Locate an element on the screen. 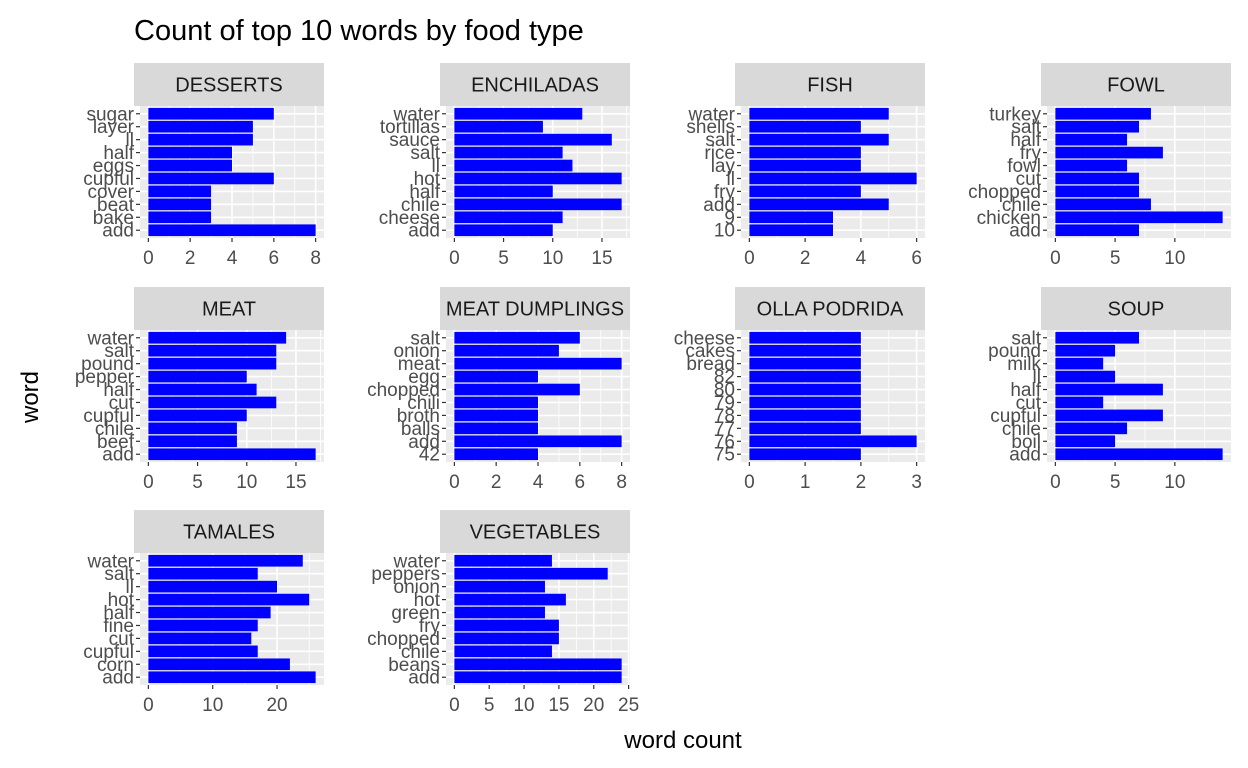  x-tick-label: 25 is located at coordinates (628, 705).